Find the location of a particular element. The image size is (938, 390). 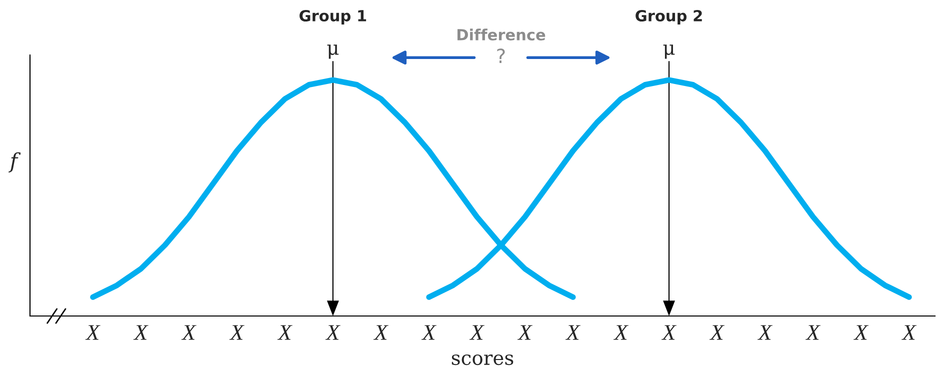

text: Group 1 is located at coordinates (333, 17).